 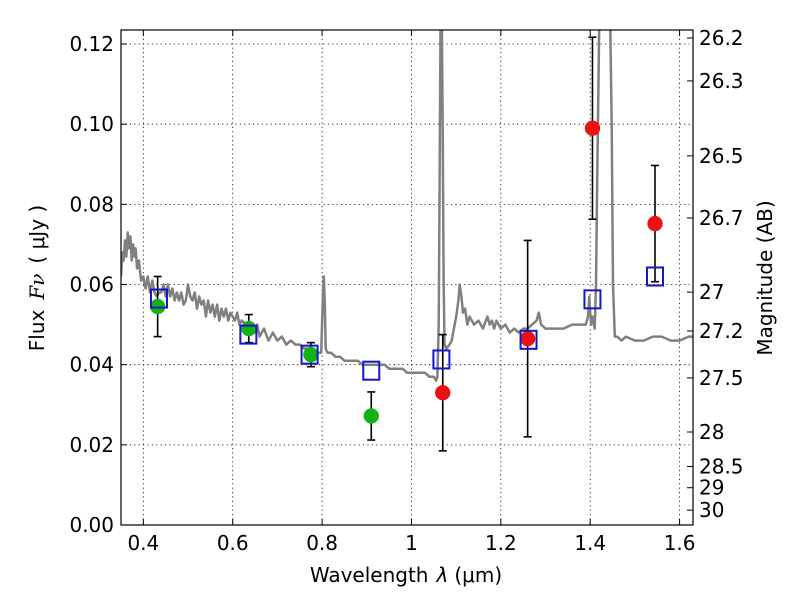 I want to click on mag-tick-label: 27.2, so click(x=721, y=331).